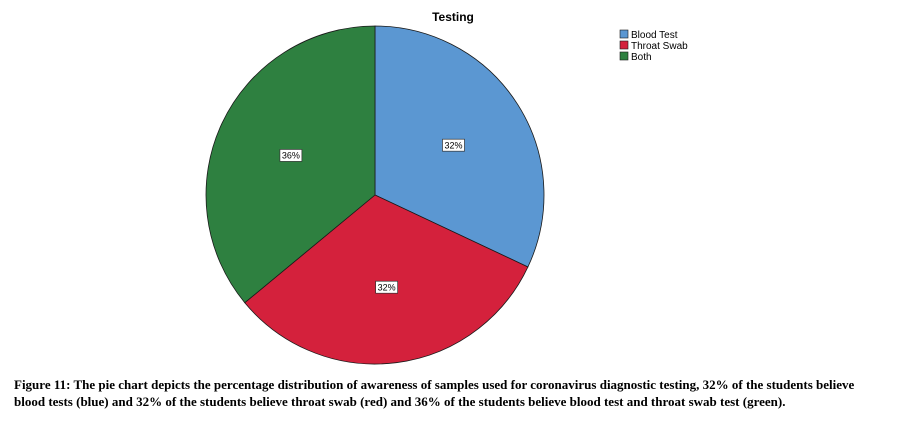  I want to click on pie-slice-both, so click(290, 164).